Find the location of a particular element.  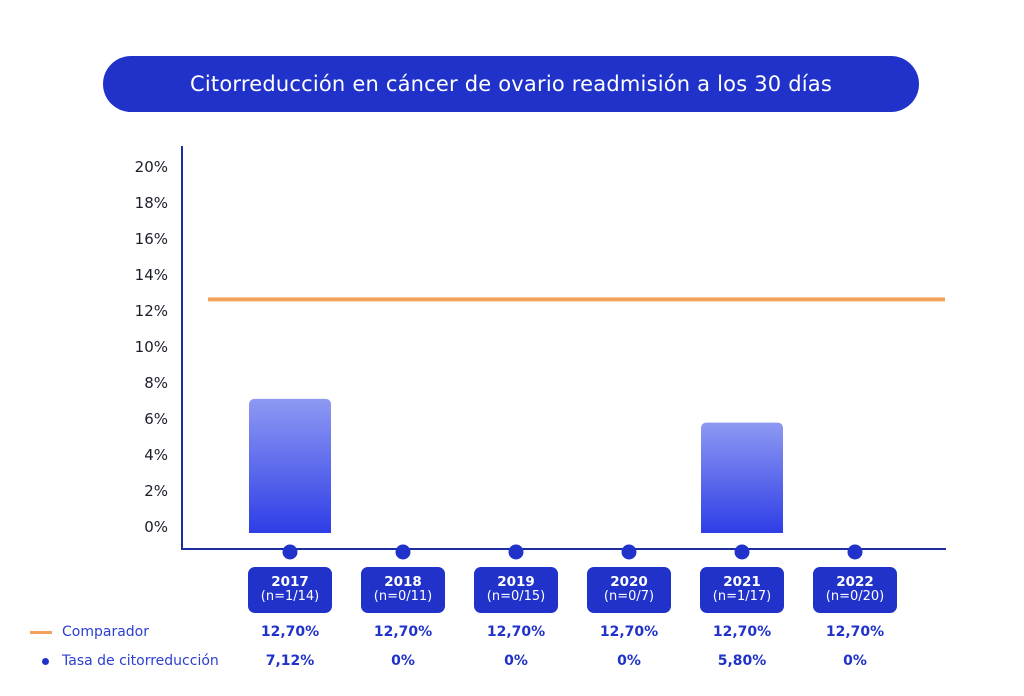

year-box-2017: 2017 (n=1/14) is located at coordinates (290, 590).